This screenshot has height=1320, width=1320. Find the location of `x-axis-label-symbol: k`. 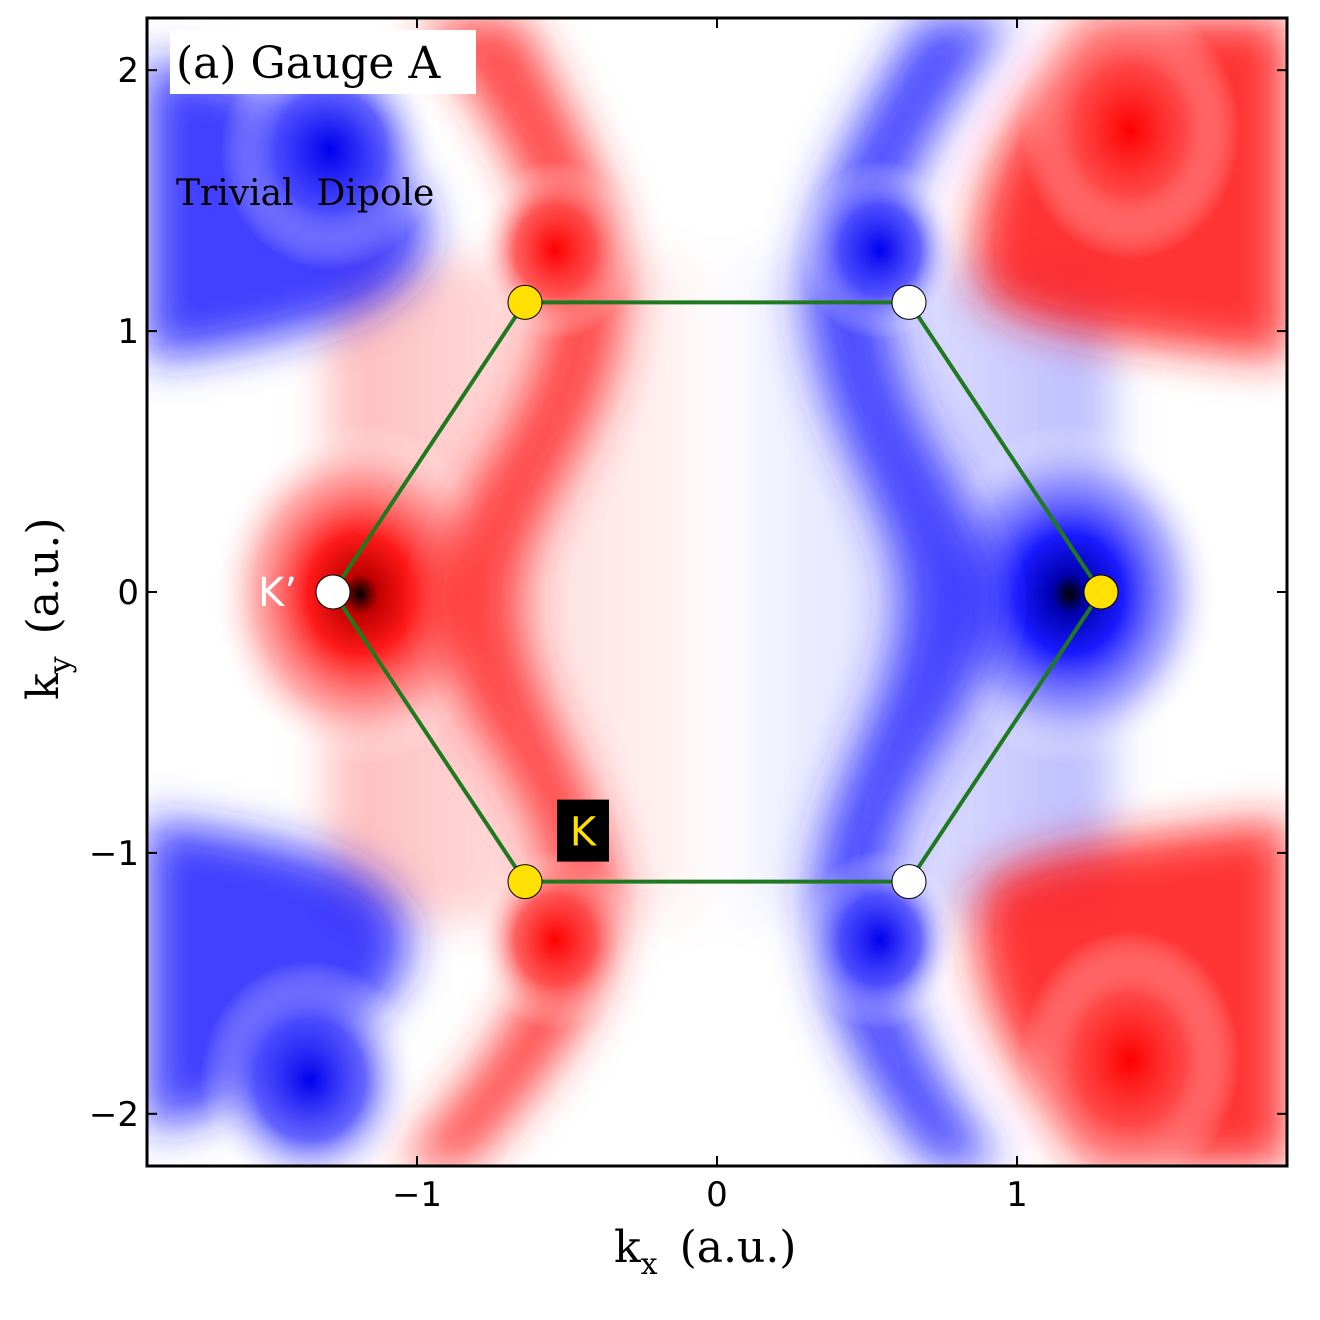

x-axis-label-symbol: k is located at coordinates (627, 1247).